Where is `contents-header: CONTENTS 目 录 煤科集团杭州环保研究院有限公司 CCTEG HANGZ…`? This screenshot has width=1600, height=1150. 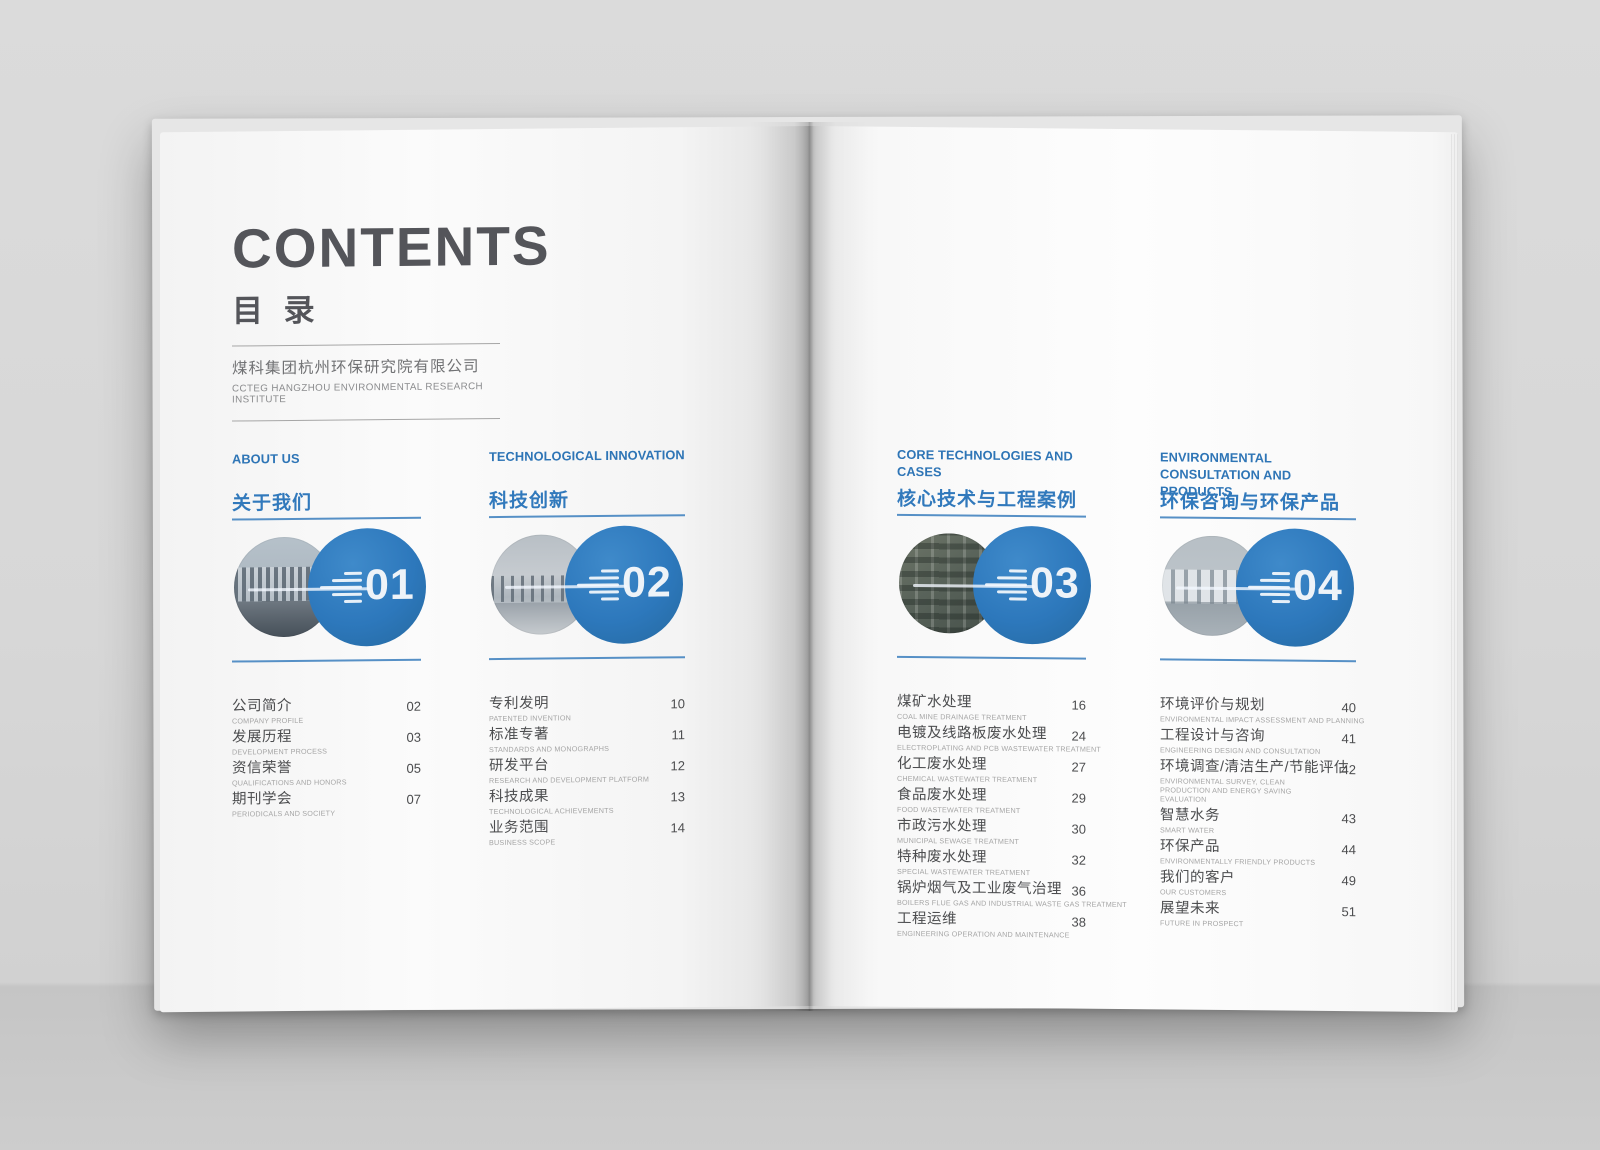 contents-header: CONTENTS 目 录 煤科集团杭州环保研究院有限公司 CCTEG HANGZ… is located at coordinates (391, 318).